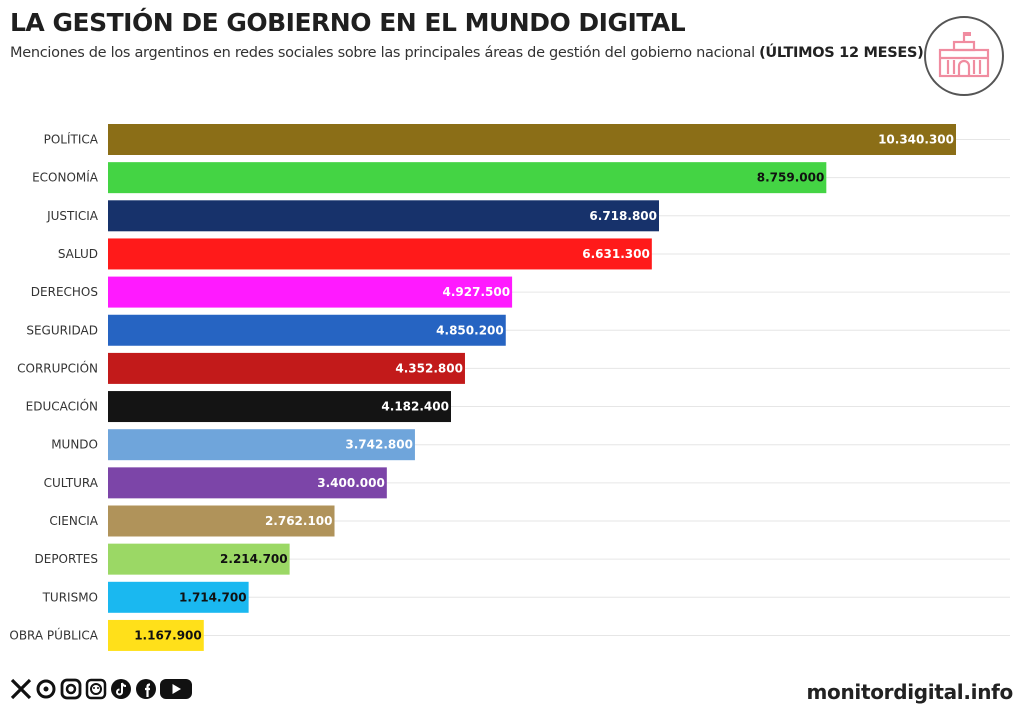 This screenshot has width=1024, height=720. I want to click on value-label: 4.352.800, so click(429, 368).